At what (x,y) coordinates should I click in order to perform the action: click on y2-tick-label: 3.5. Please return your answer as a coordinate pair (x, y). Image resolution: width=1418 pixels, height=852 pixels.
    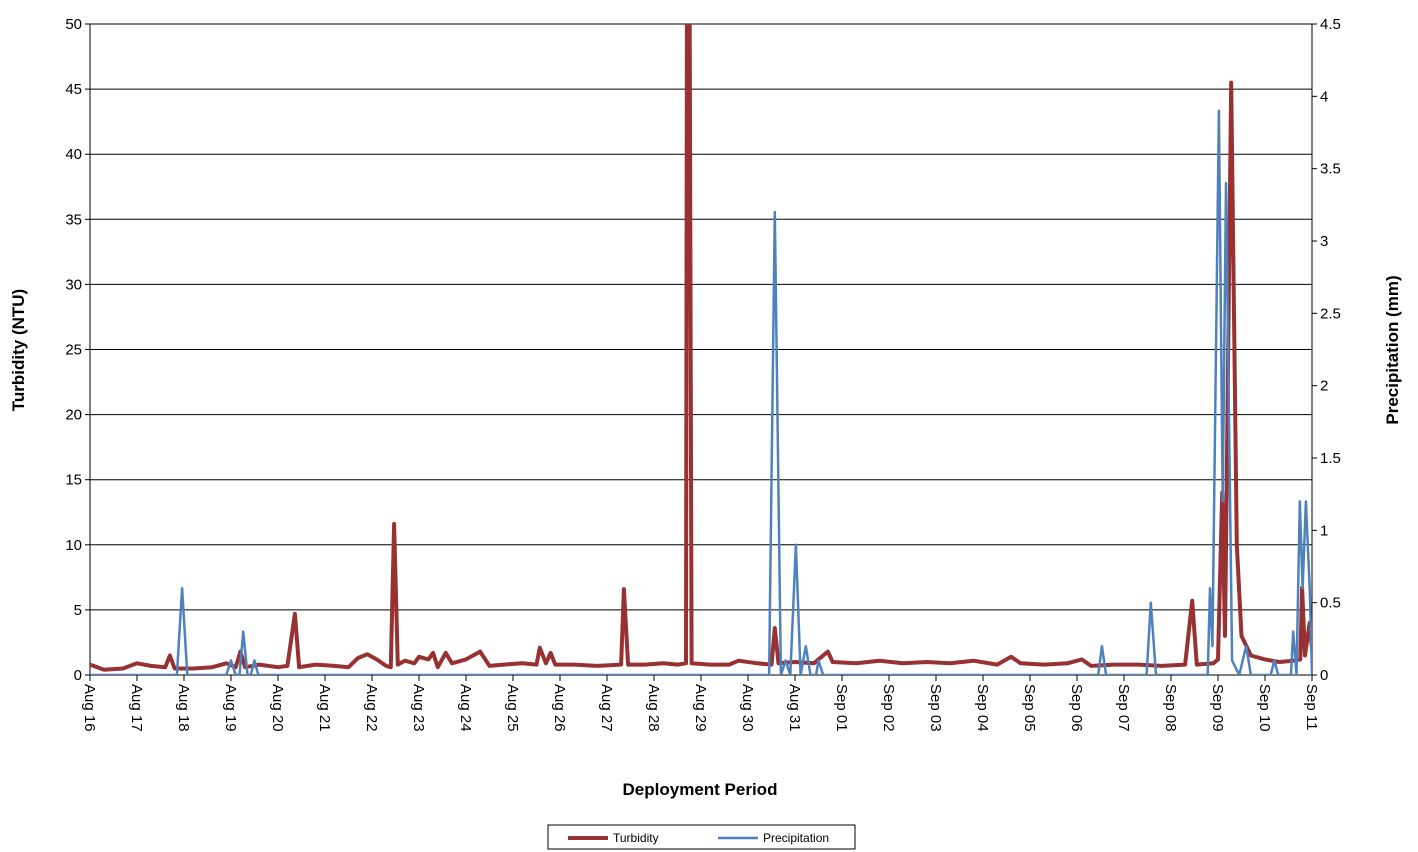
    Looking at the image, I should click on (1330, 169).